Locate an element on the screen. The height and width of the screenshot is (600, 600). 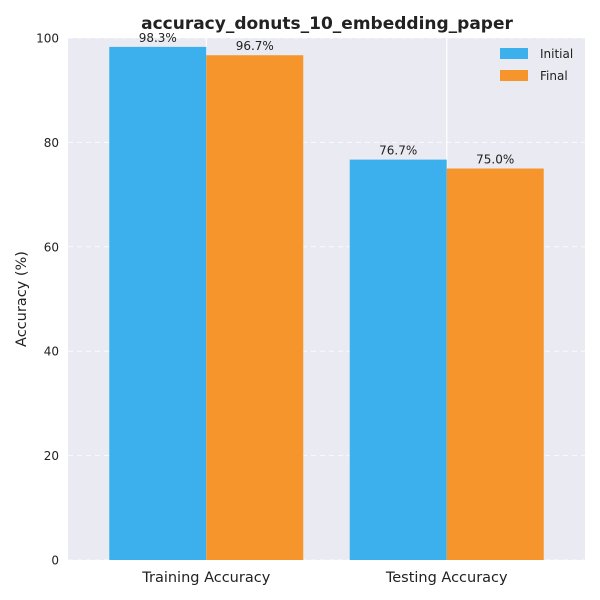
y-axis-ticks: 0 20 40 60 80 100 is located at coordinates (47, 300).